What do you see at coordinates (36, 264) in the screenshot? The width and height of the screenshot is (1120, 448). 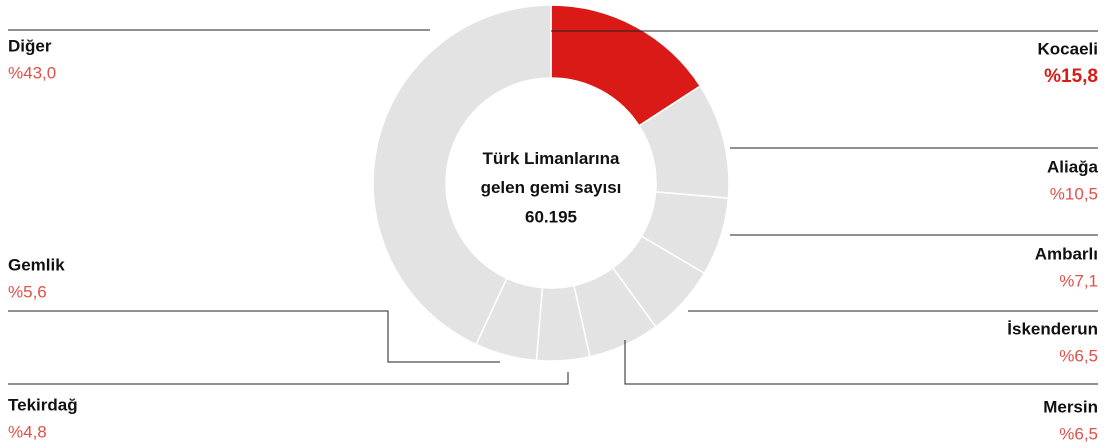 I see `slice-name: Gemlik` at bounding box center [36, 264].